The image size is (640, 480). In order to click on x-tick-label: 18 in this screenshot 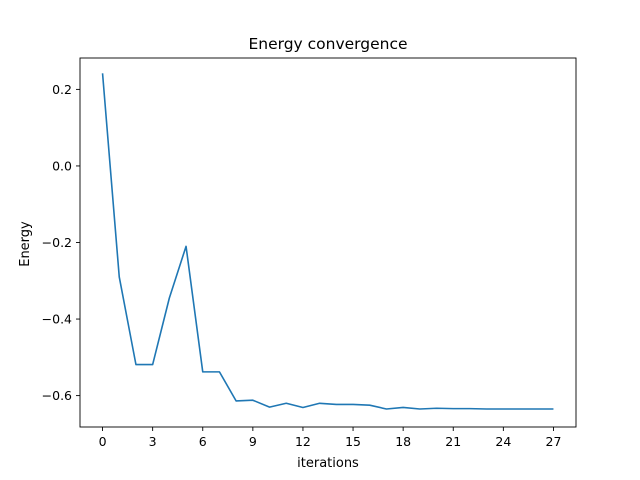, I will do `click(403, 441)`.